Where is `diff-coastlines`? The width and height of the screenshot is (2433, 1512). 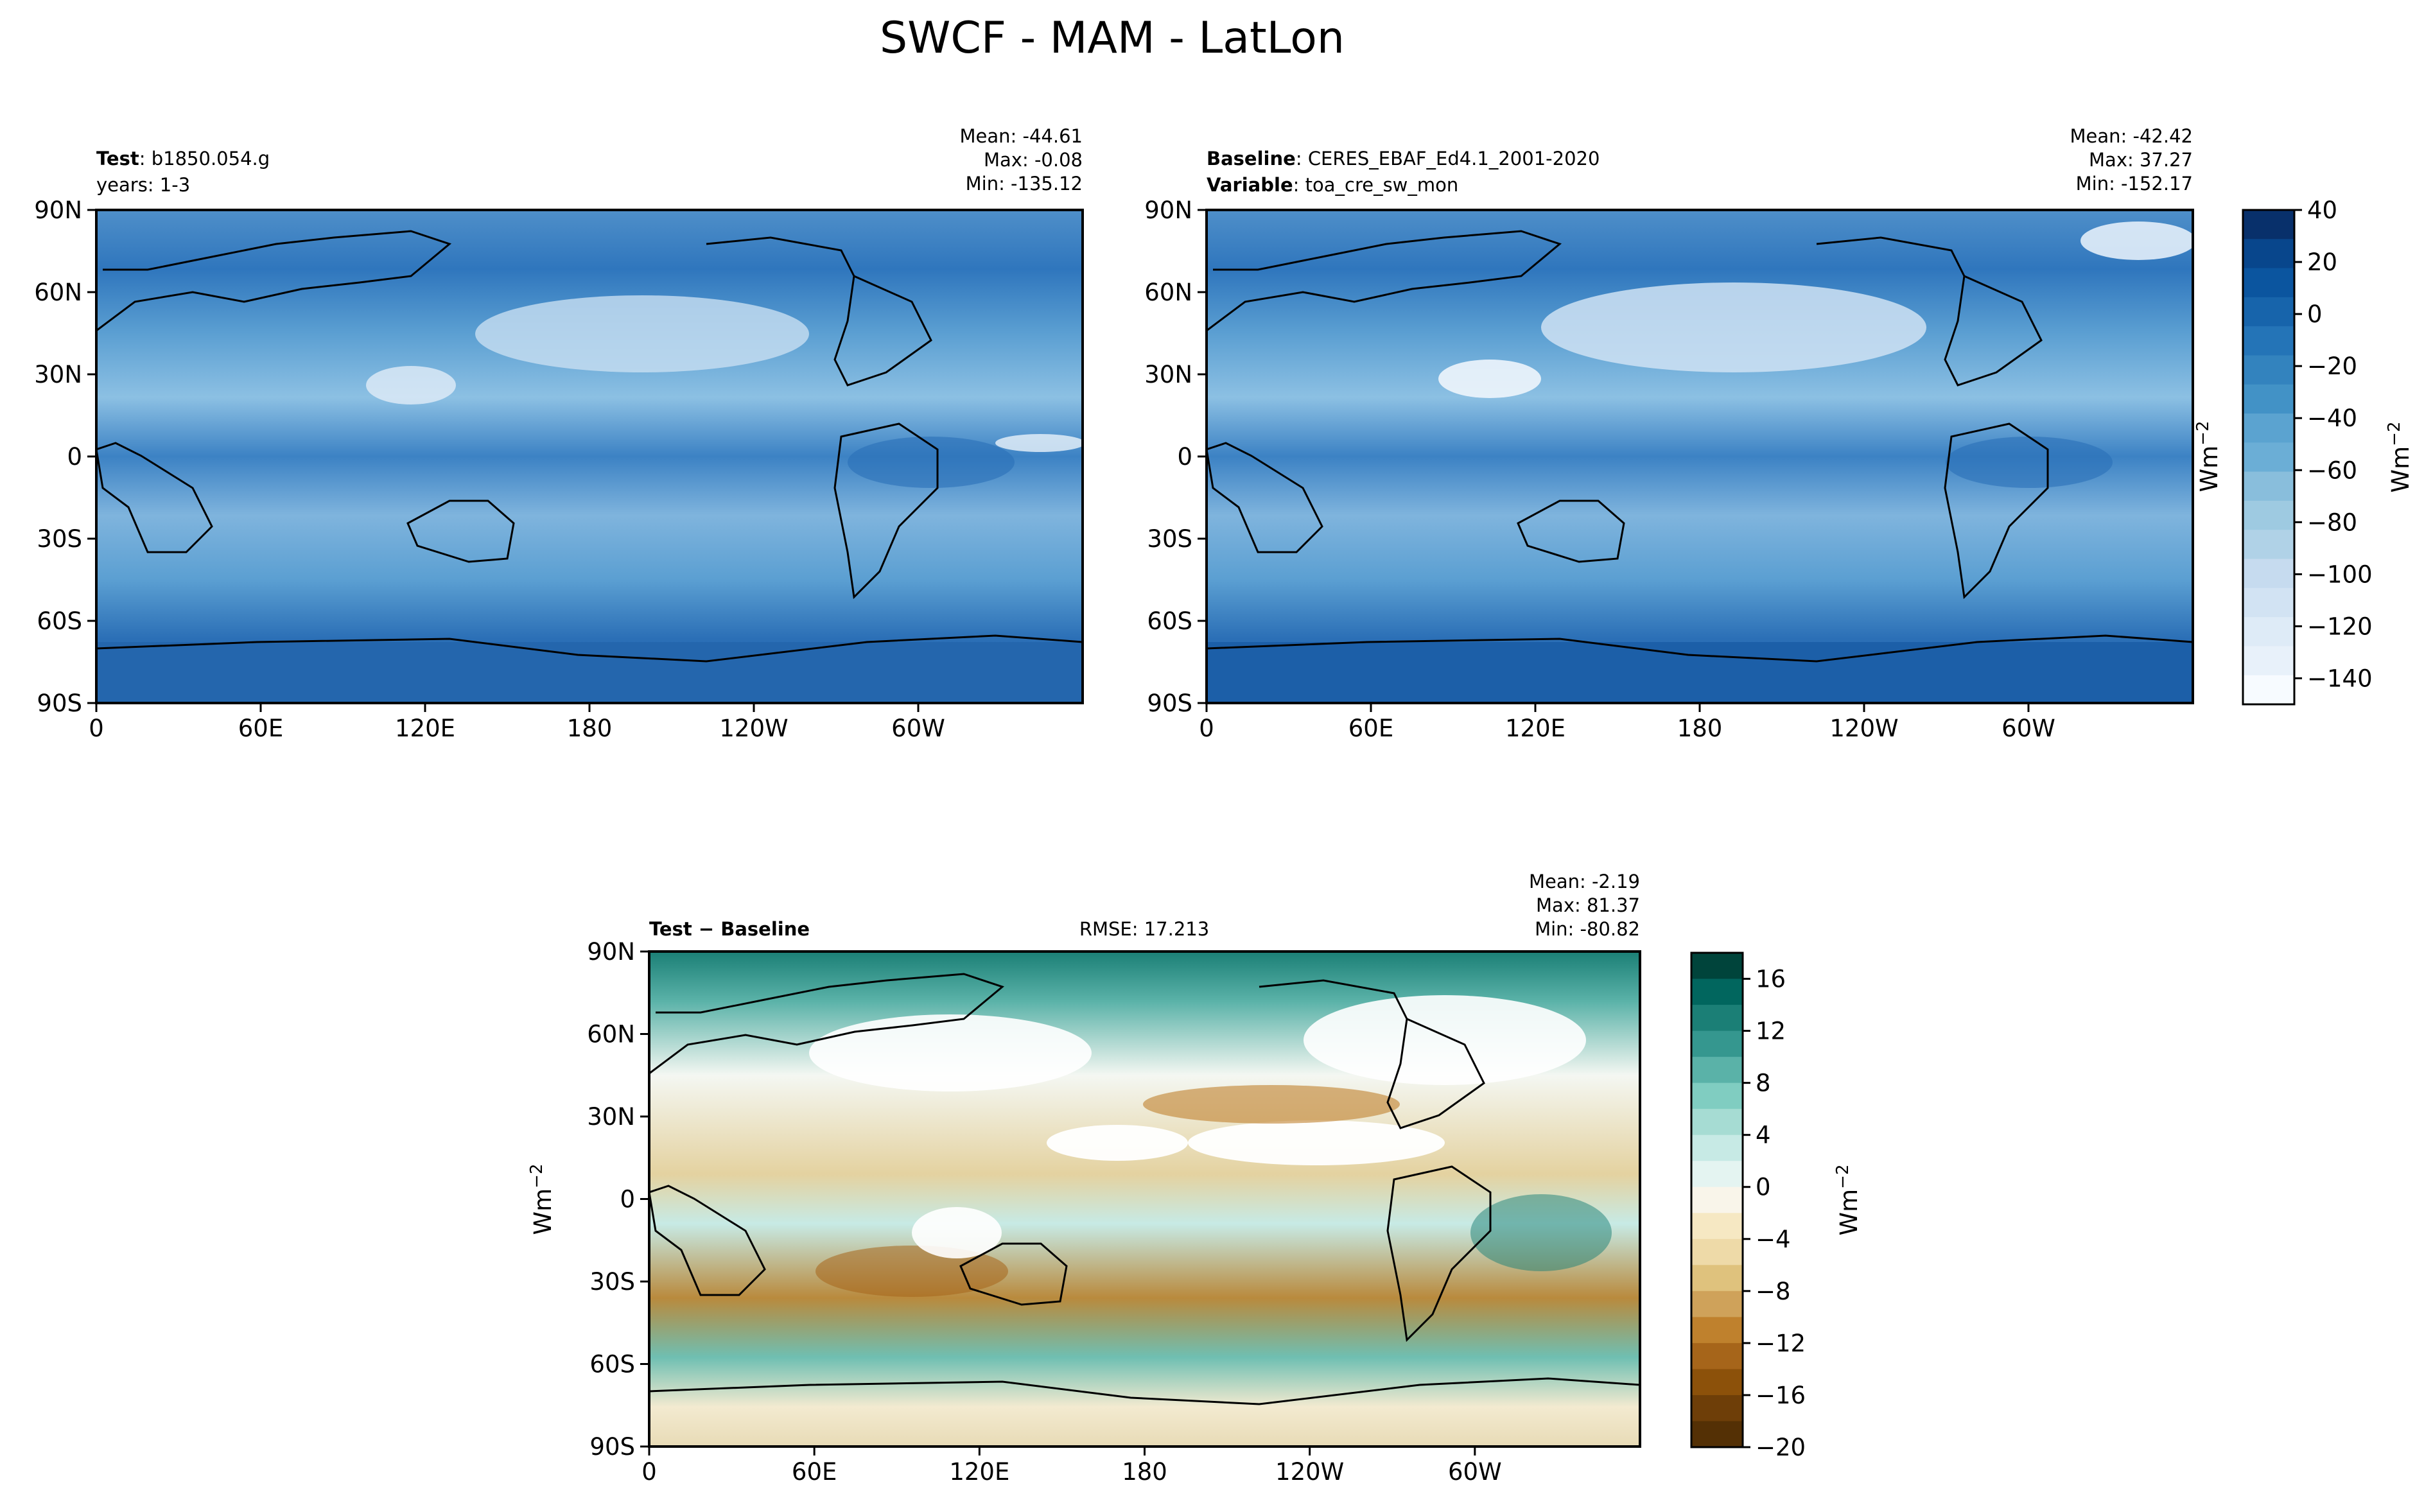 diff-coastlines is located at coordinates (1144, 1189).